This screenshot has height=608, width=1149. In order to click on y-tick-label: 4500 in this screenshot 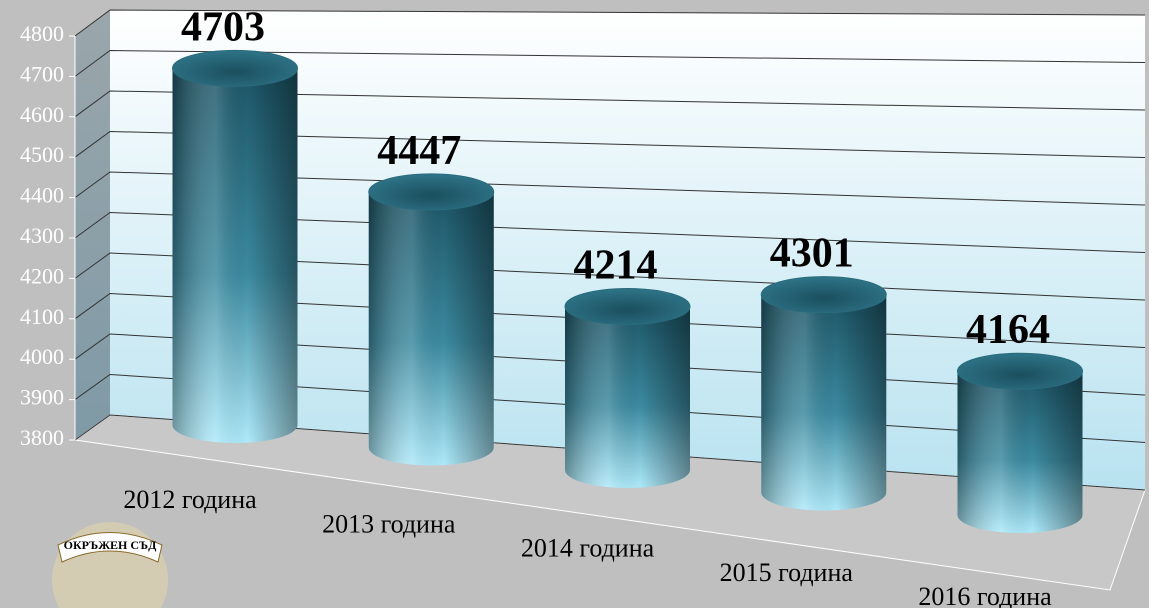, I will do `click(42, 154)`.